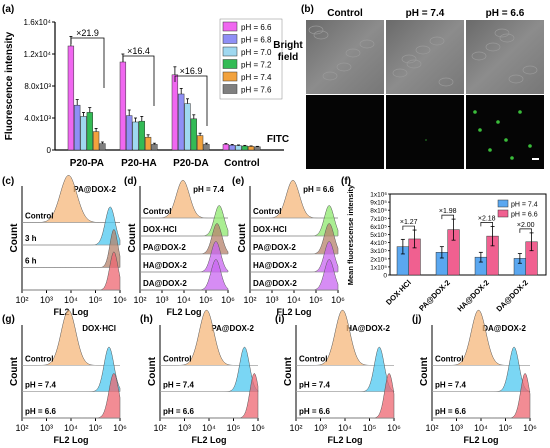 The image size is (550, 448). What do you see at coordinates (318, 189) in the screenshot?
I see `hist-panel-title: pH = 6.6` at bounding box center [318, 189].